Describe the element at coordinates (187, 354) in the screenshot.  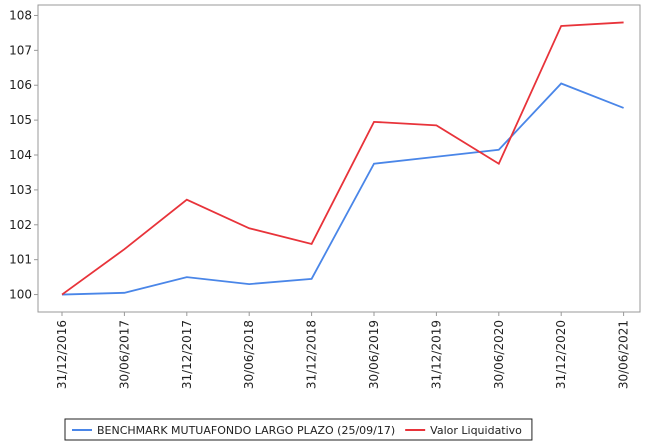
I see `x-tick-label: 31/12/2017` at that location.